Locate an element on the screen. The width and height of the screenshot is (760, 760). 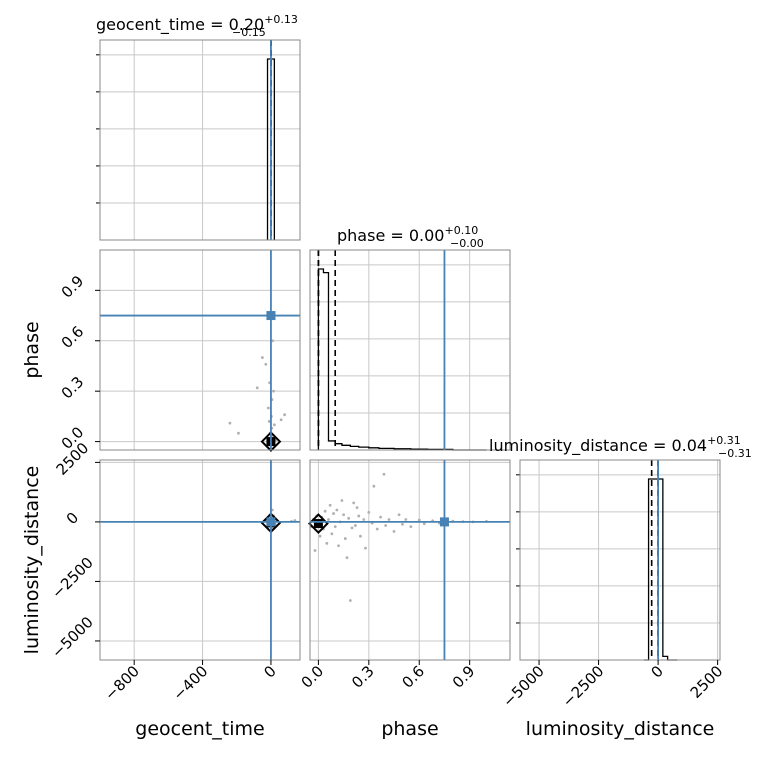
ylabel-luminosity-distance: luminosity_distance is located at coordinates (32, 560).